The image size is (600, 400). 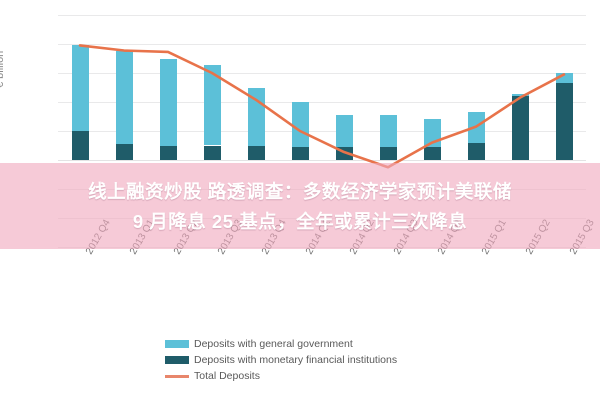 What do you see at coordinates (273, 344) in the screenshot?
I see `legend-item-label: Deposits with general government` at bounding box center [273, 344].